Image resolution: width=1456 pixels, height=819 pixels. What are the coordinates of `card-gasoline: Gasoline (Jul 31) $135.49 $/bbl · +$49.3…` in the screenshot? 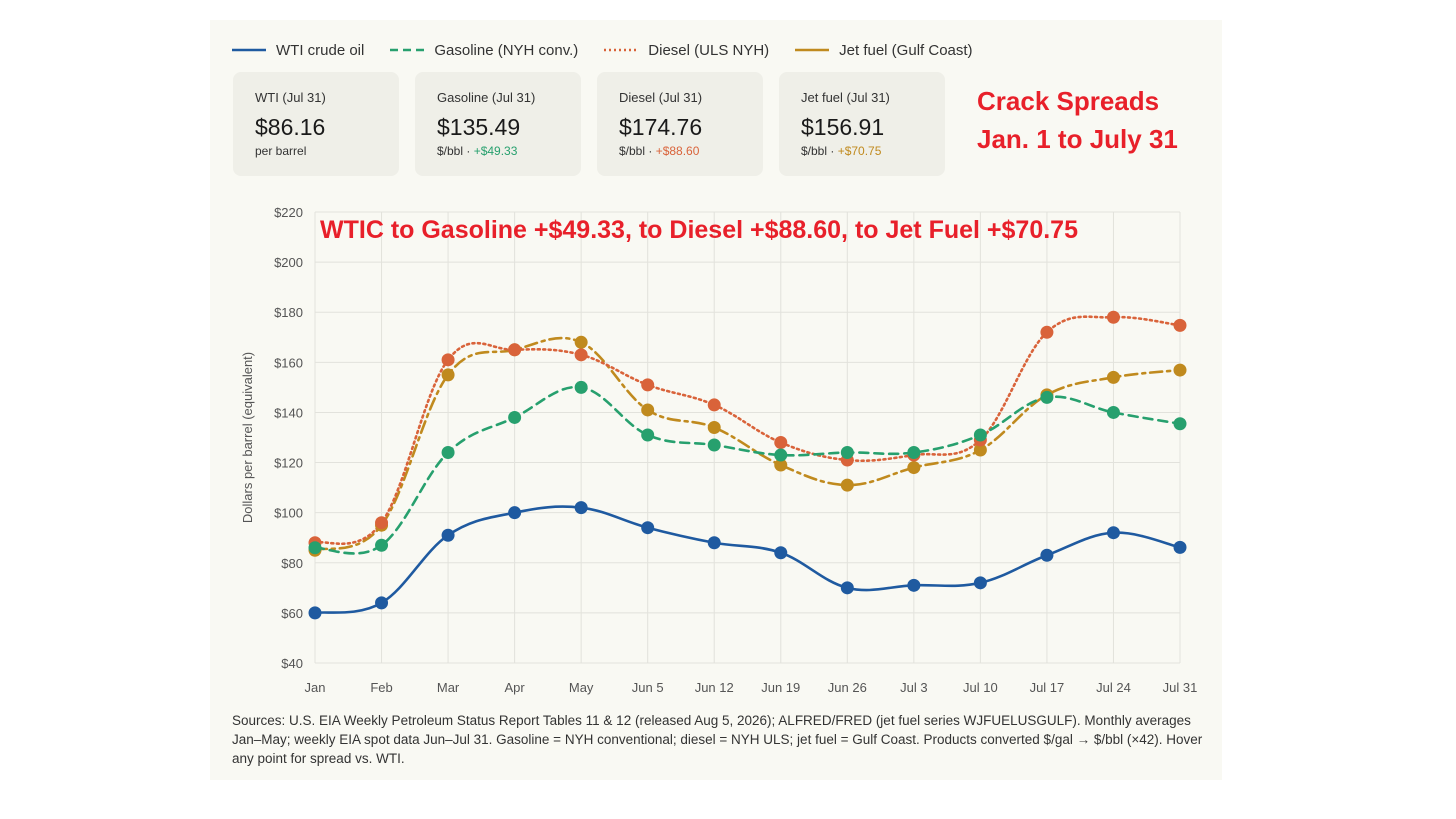 It's located at (498, 124).